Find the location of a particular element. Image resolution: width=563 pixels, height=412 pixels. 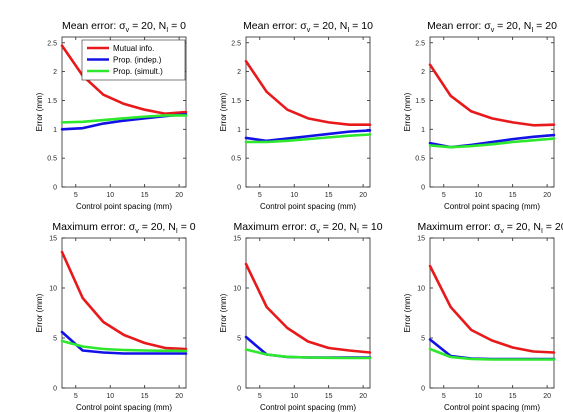

chart-title: Maximum error: σv = 20, NI = 20 is located at coordinates (490, 228).